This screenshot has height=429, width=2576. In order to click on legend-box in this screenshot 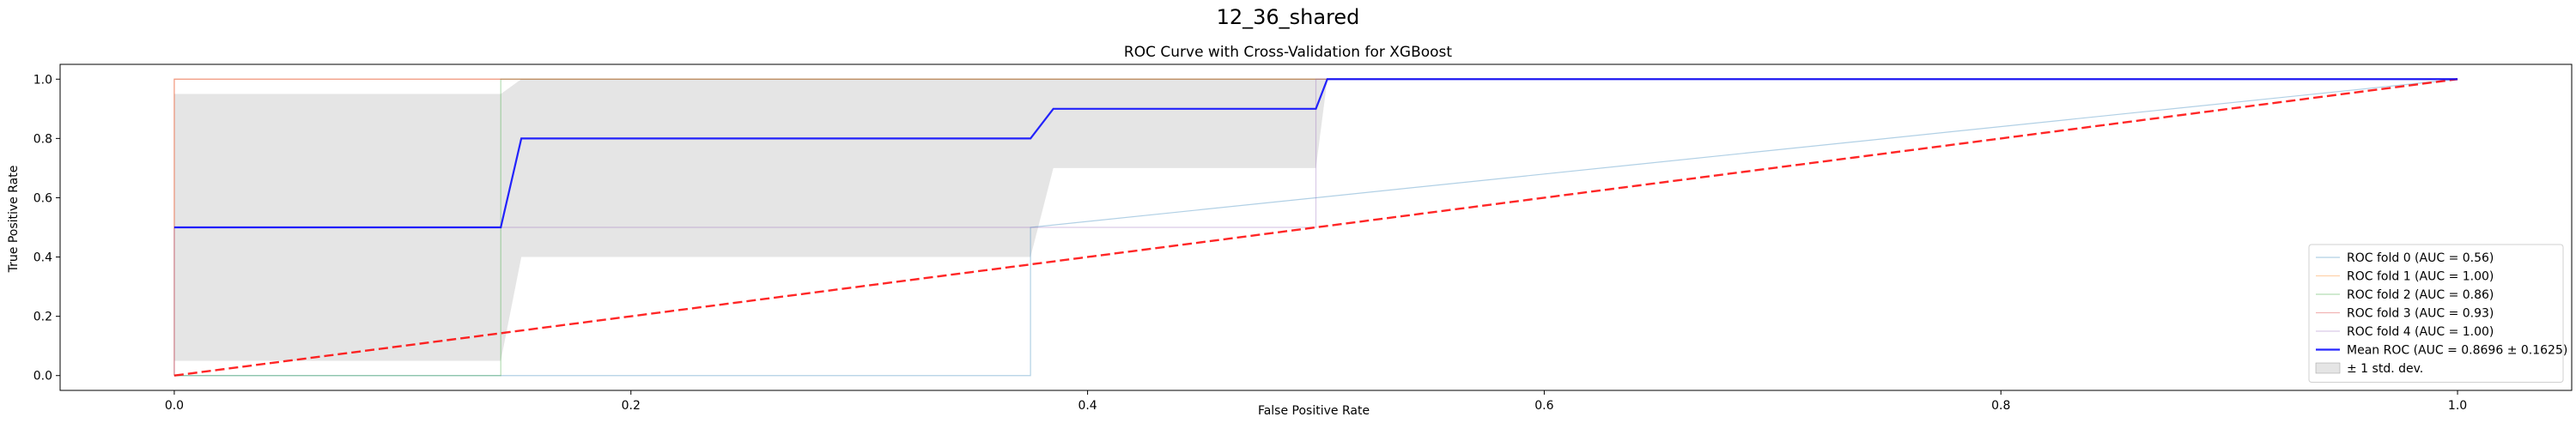, I will do `click(2436, 313)`.